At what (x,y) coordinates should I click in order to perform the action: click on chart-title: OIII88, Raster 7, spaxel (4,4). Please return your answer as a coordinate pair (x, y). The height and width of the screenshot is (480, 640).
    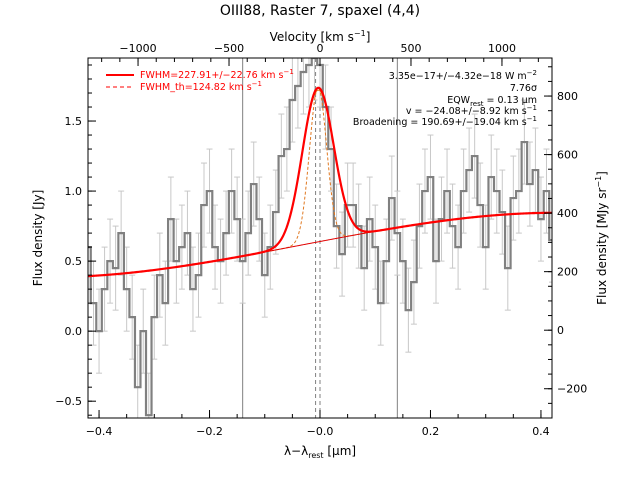
    Looking at the image, I should click on (320, 11).